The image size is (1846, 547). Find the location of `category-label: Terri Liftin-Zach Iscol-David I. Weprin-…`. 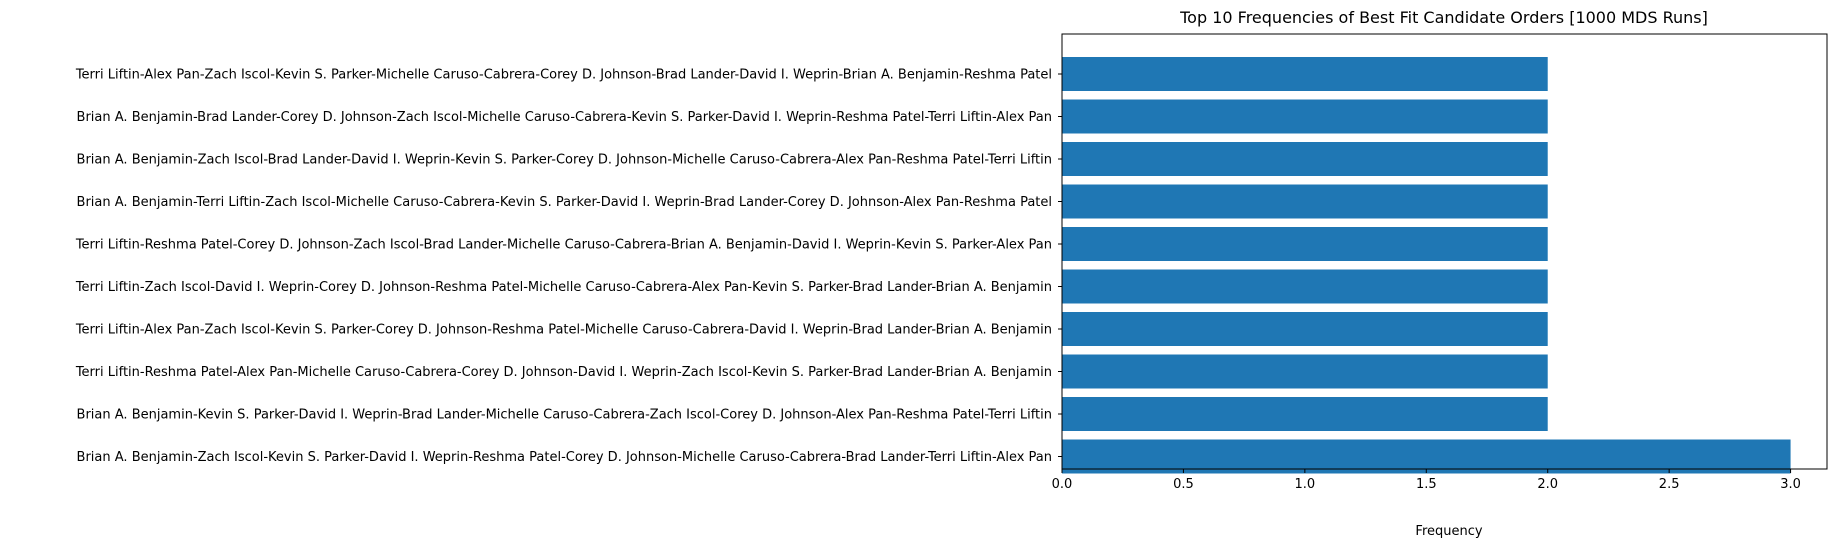

category-label: Terri Liftin-Zach Iscol-David I. Weprin-… is located at coordinates (563, 287).